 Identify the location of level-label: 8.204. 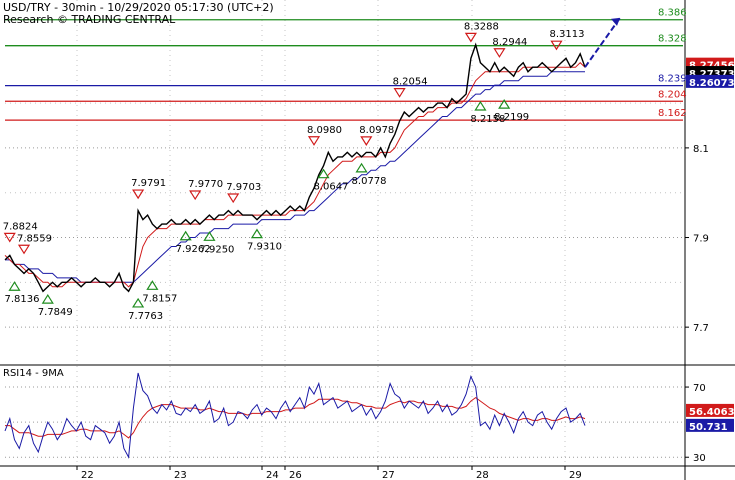
(672, 94).